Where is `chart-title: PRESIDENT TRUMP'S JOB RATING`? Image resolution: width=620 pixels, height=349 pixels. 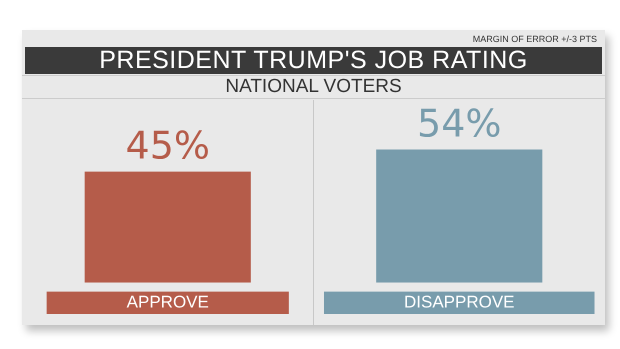 chart-title: PRESIDENT TRUMP'S JOB RATING is located at coordinates (313, 60).